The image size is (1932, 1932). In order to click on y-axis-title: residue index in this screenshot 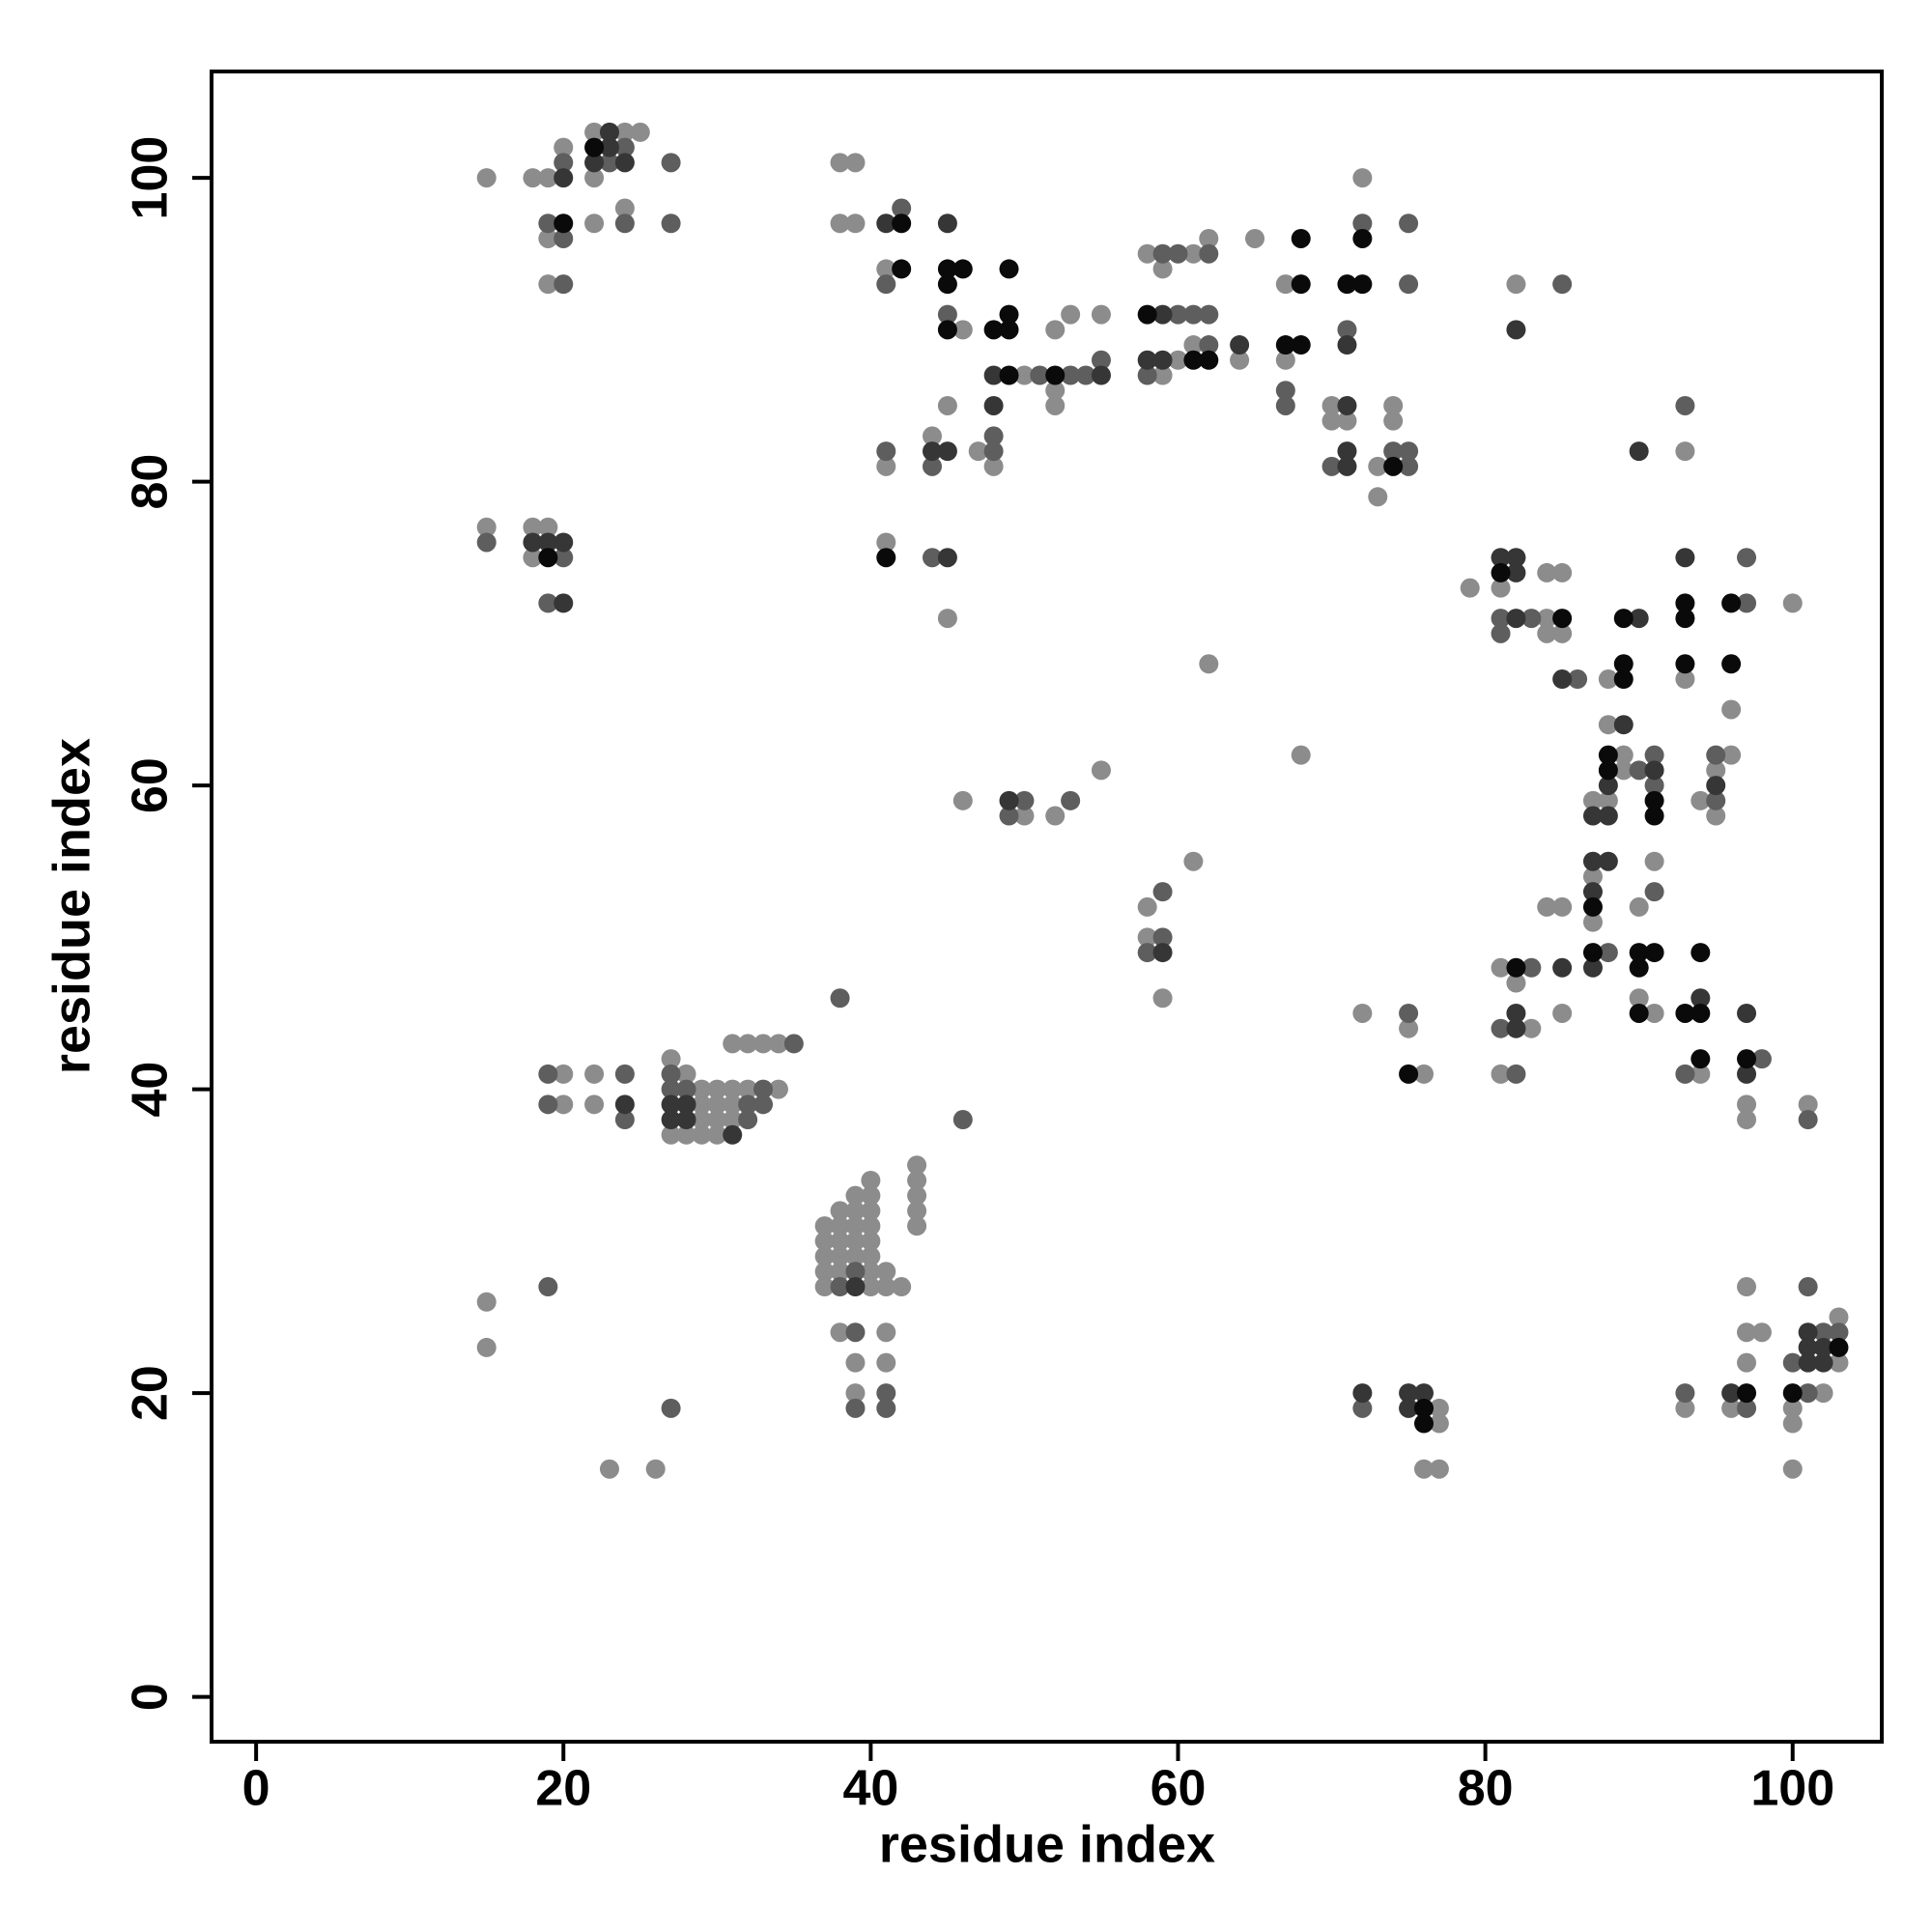, I will do `click(71, 906)`.